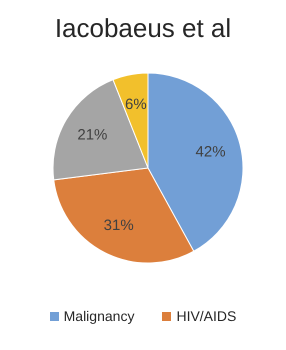 Image resolution: width=286 pixels, height=350 pixels. I want to click on data-label: 42%, so click(211, 151).